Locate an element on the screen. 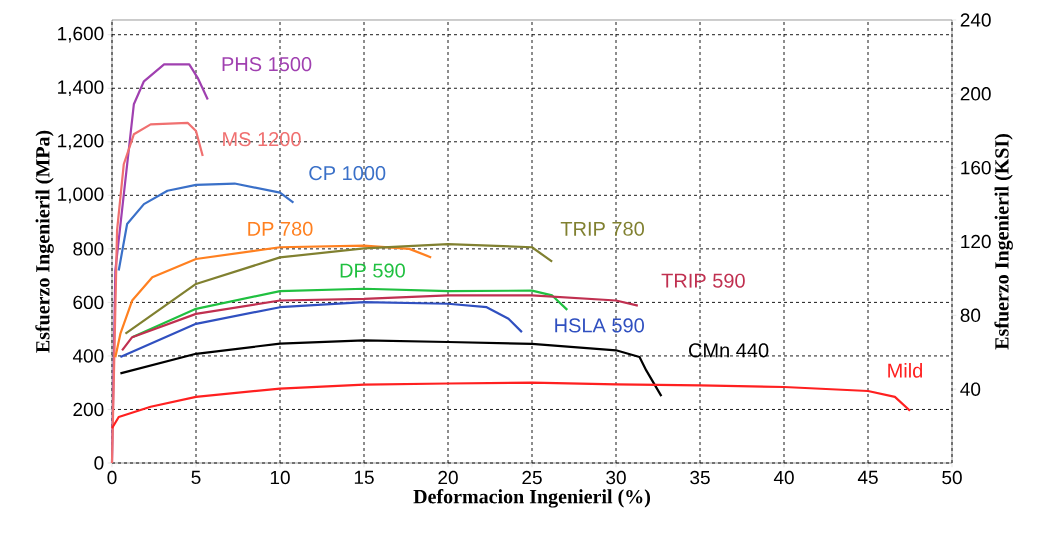 The image size is (1051, 535). series-label: DP 780 is located at coordinates (280, 228).